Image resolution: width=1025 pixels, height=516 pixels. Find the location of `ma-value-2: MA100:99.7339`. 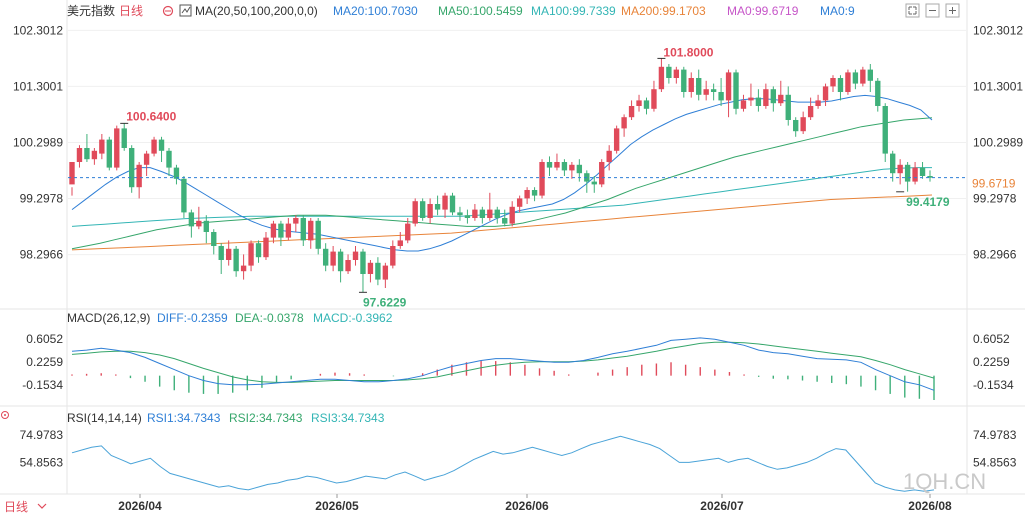

ma-value-2: MA100:99.7339 is located at coordinates (573, 11).